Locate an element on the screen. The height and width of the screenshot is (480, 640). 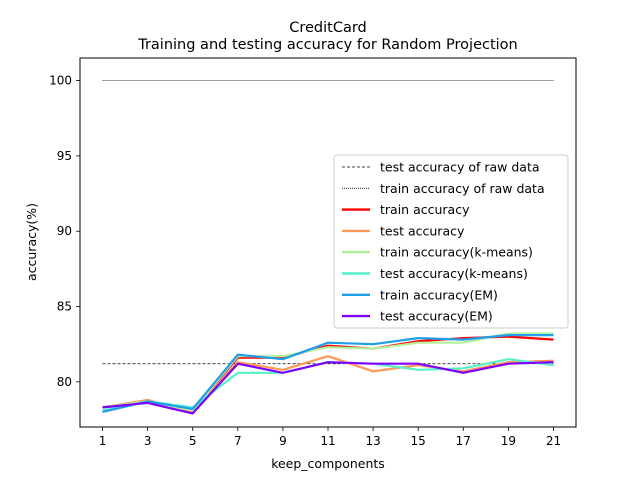
x-tick-label: 15 is located at coordinates (418, 441).